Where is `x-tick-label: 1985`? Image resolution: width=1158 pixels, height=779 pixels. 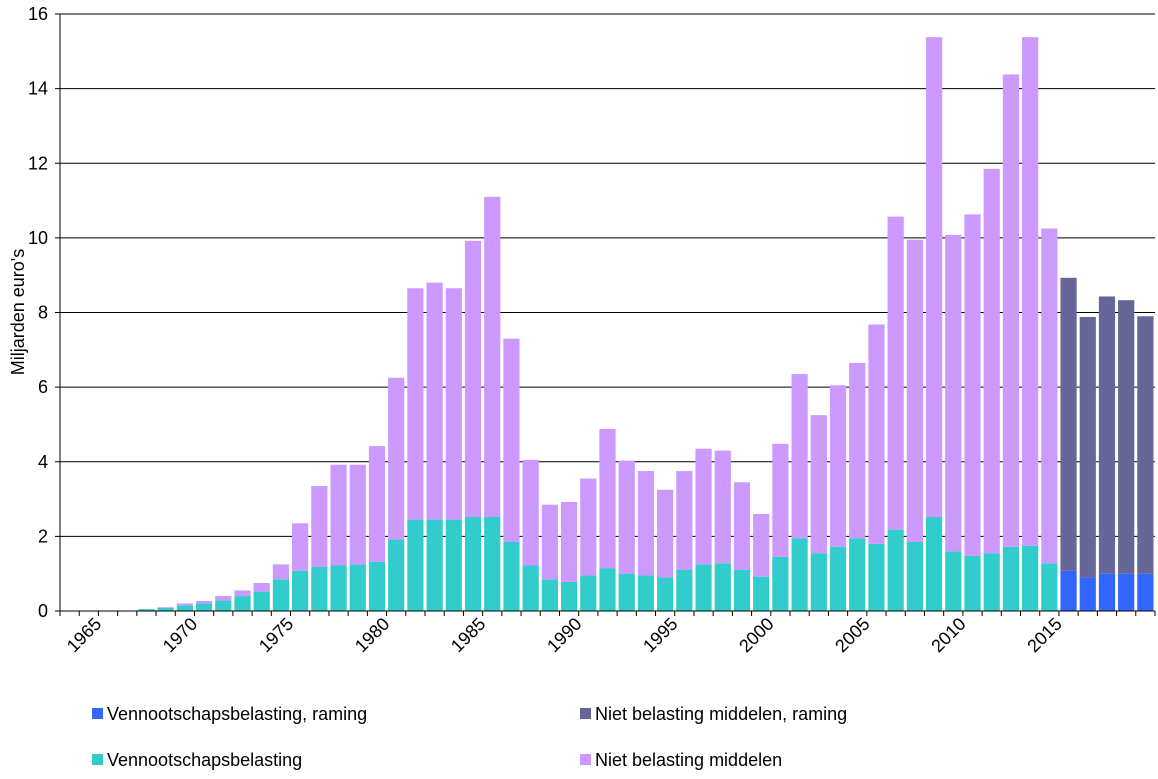 x-tick-label: 1985 is located at coordinates (468, 635).